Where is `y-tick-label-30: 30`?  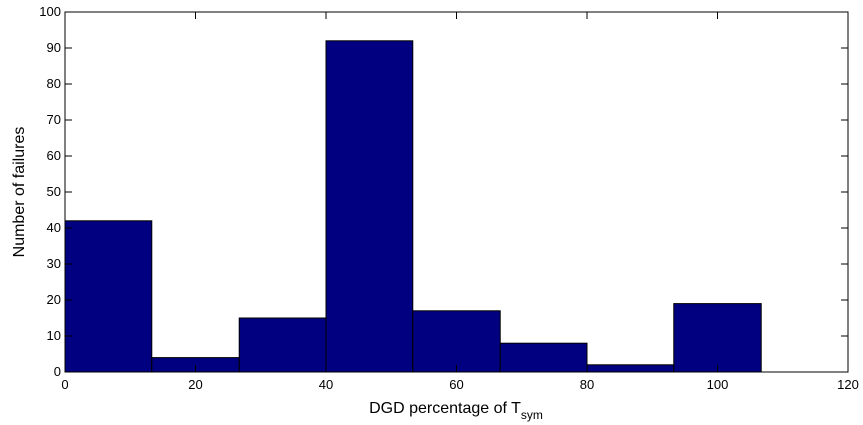
y-tick-label-30: 30 is located at coordinates (54, 263).